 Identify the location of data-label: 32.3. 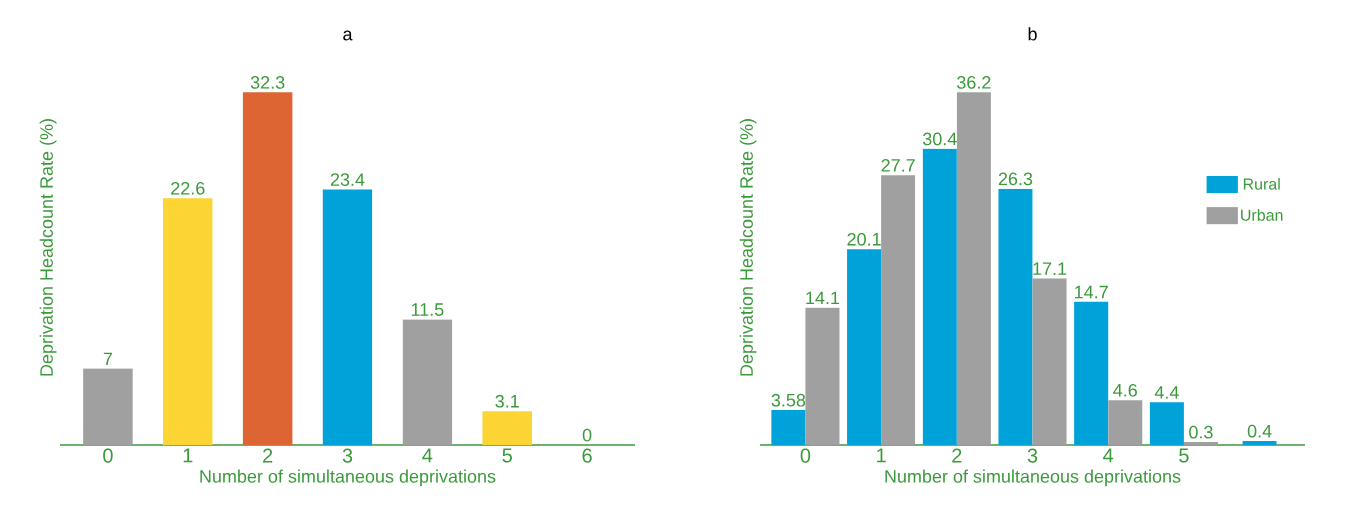
(267, 82).